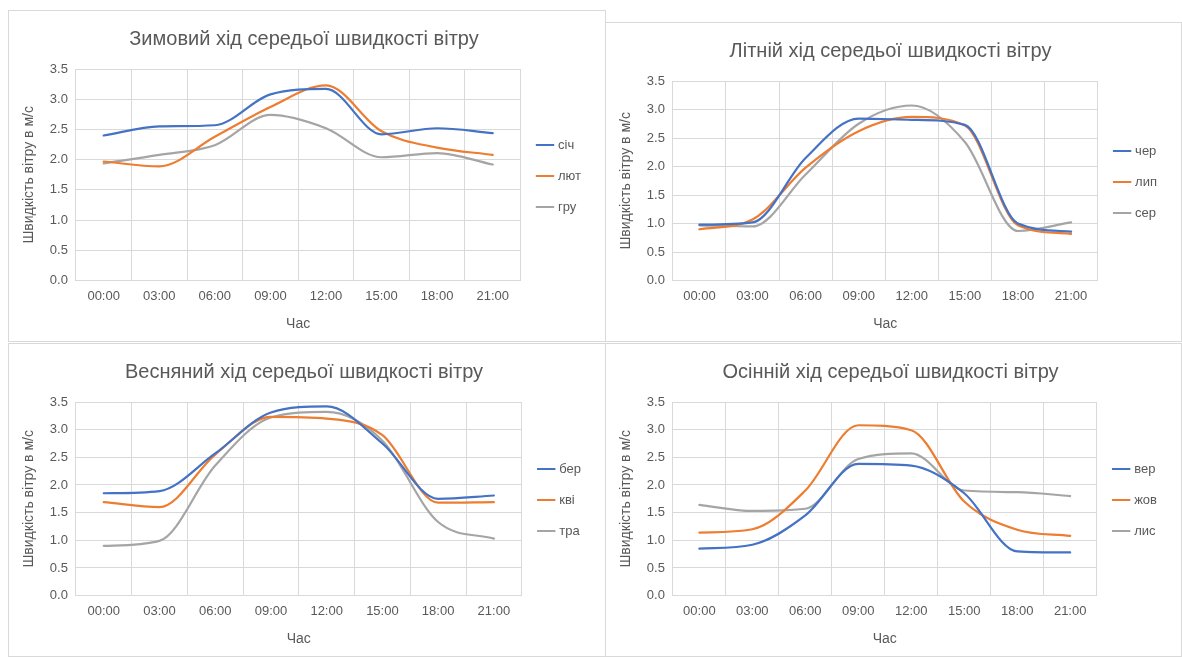  I want to click on legend-label: тра, so click(570, 530).